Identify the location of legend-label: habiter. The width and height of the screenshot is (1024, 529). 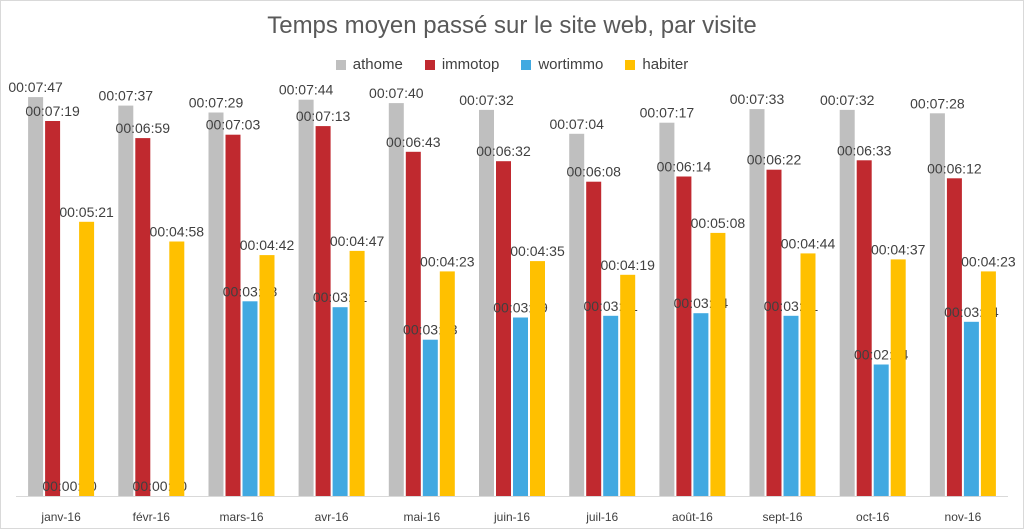
(665, 64).